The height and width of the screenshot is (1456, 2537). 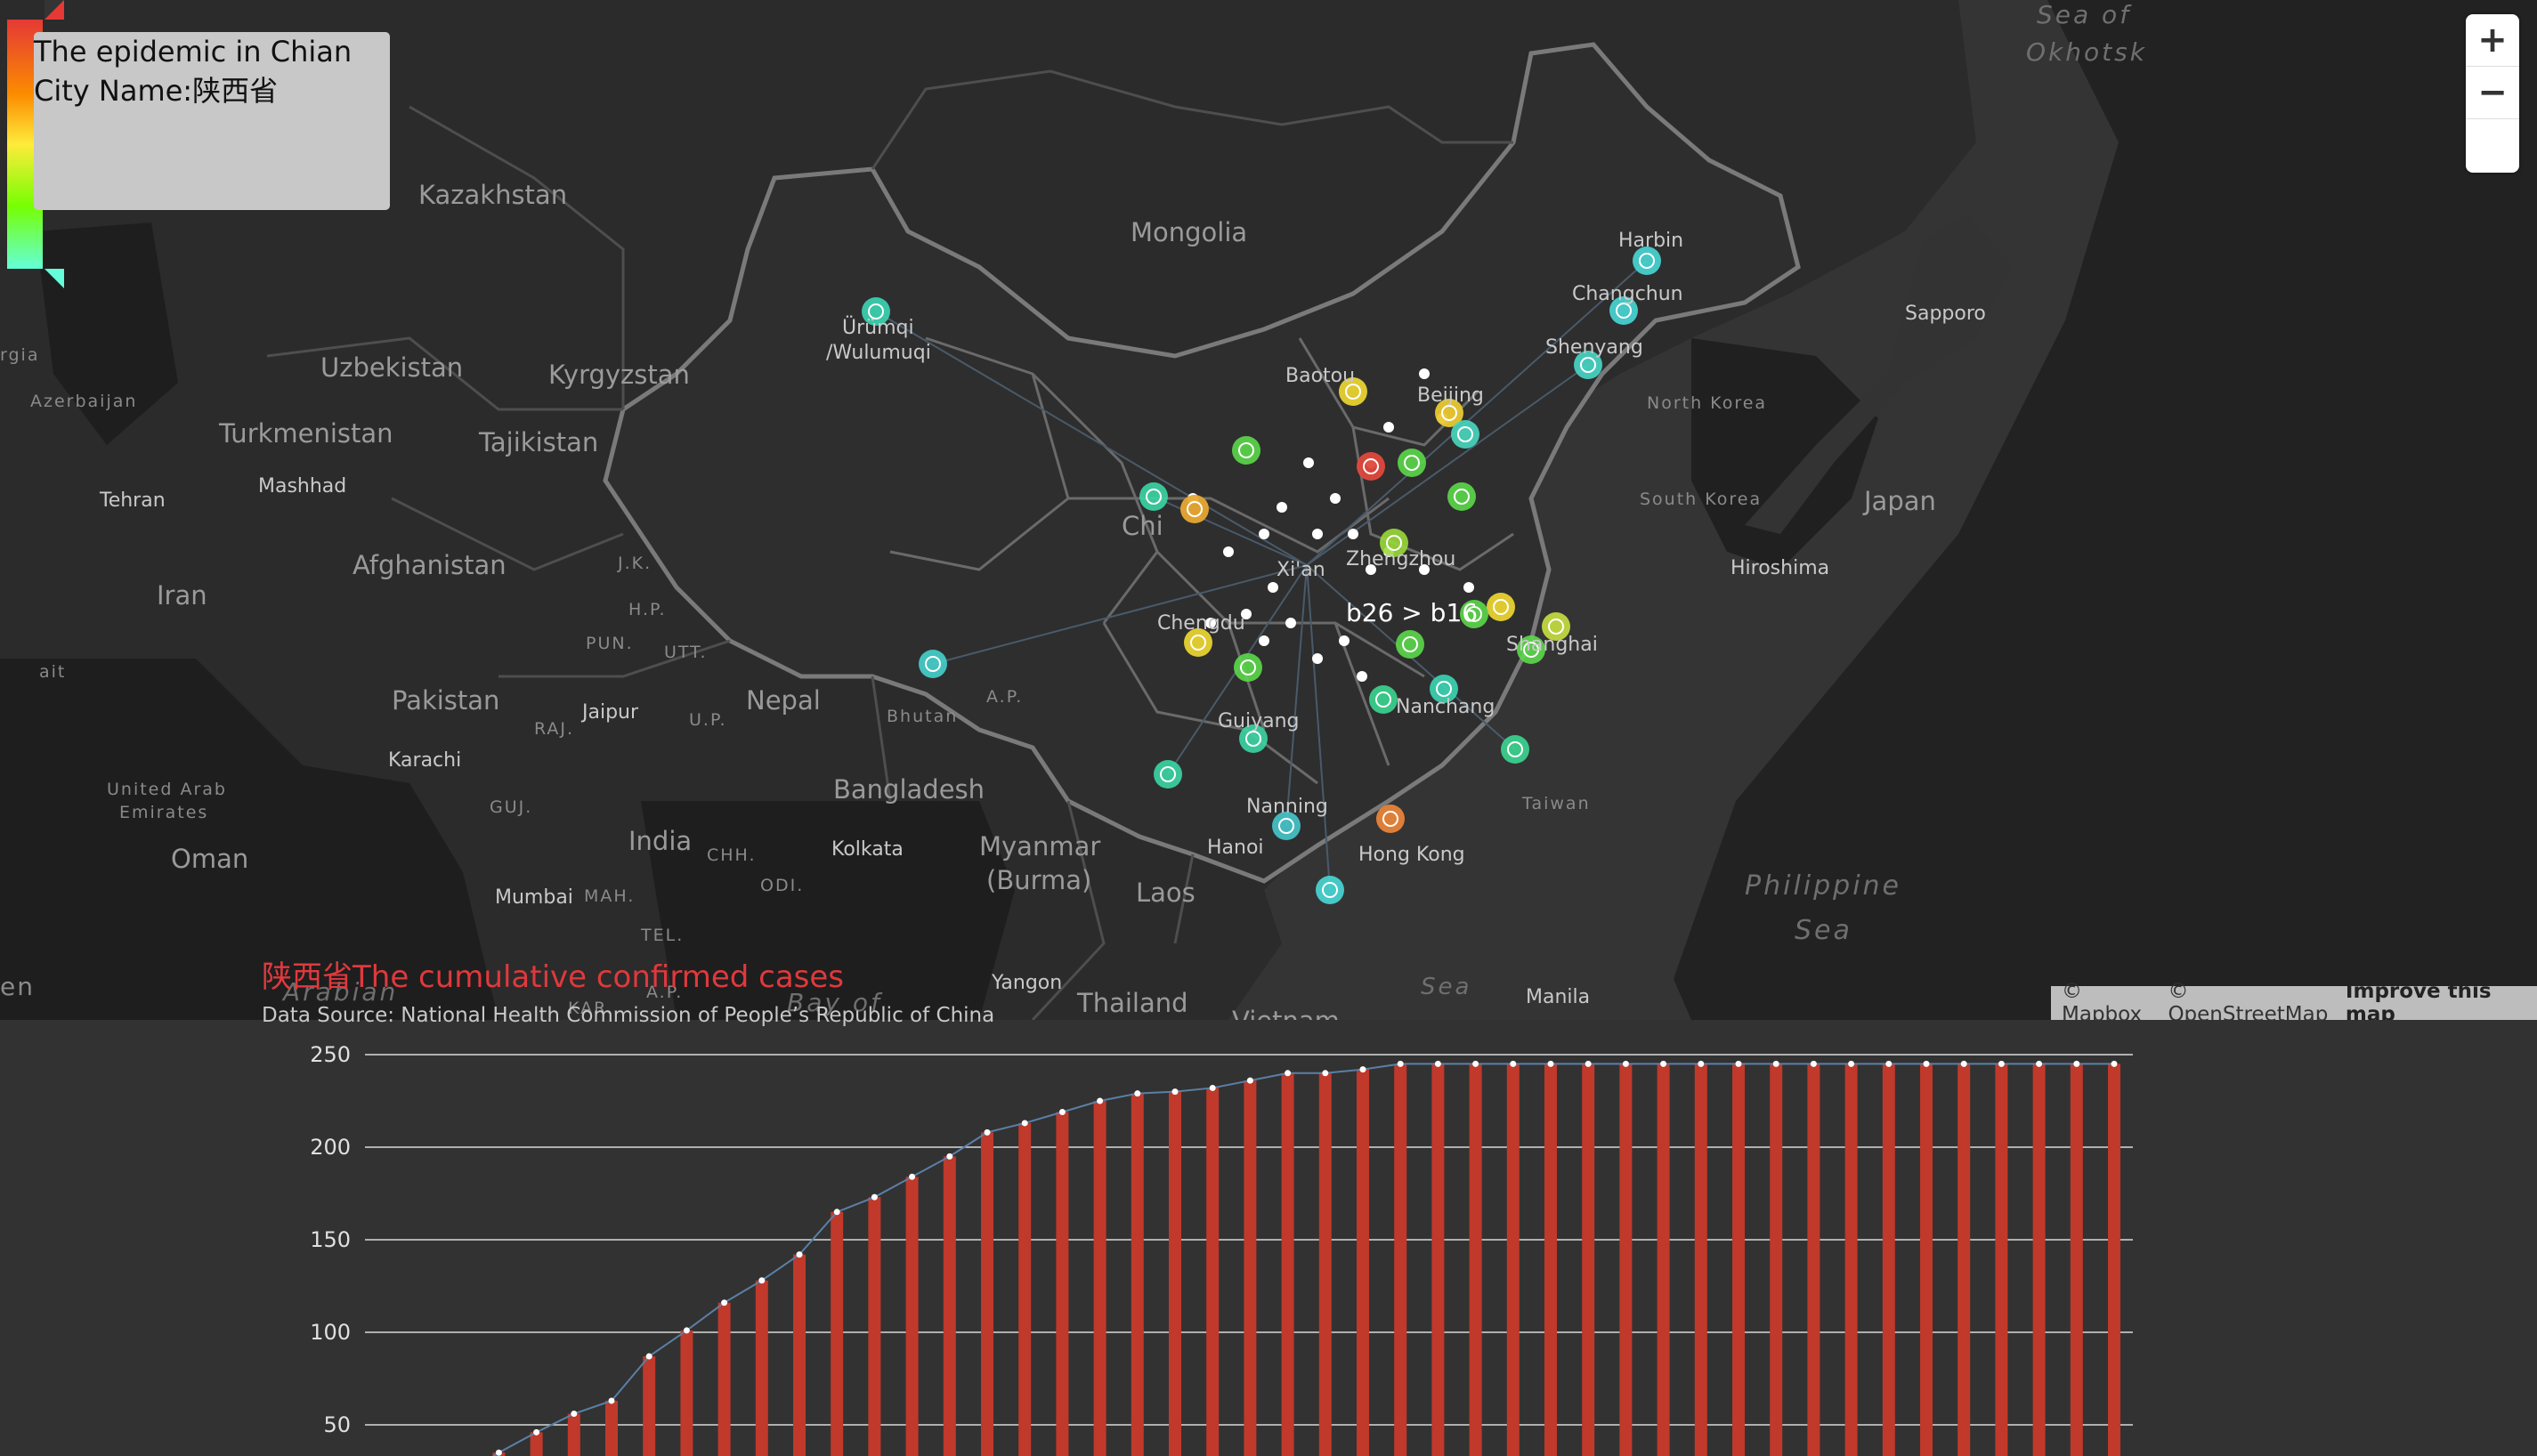 What do you see at coordinates (164, 812) in the screenshot?
I see `region-label: Emirates` at bounding box center [164, 812].